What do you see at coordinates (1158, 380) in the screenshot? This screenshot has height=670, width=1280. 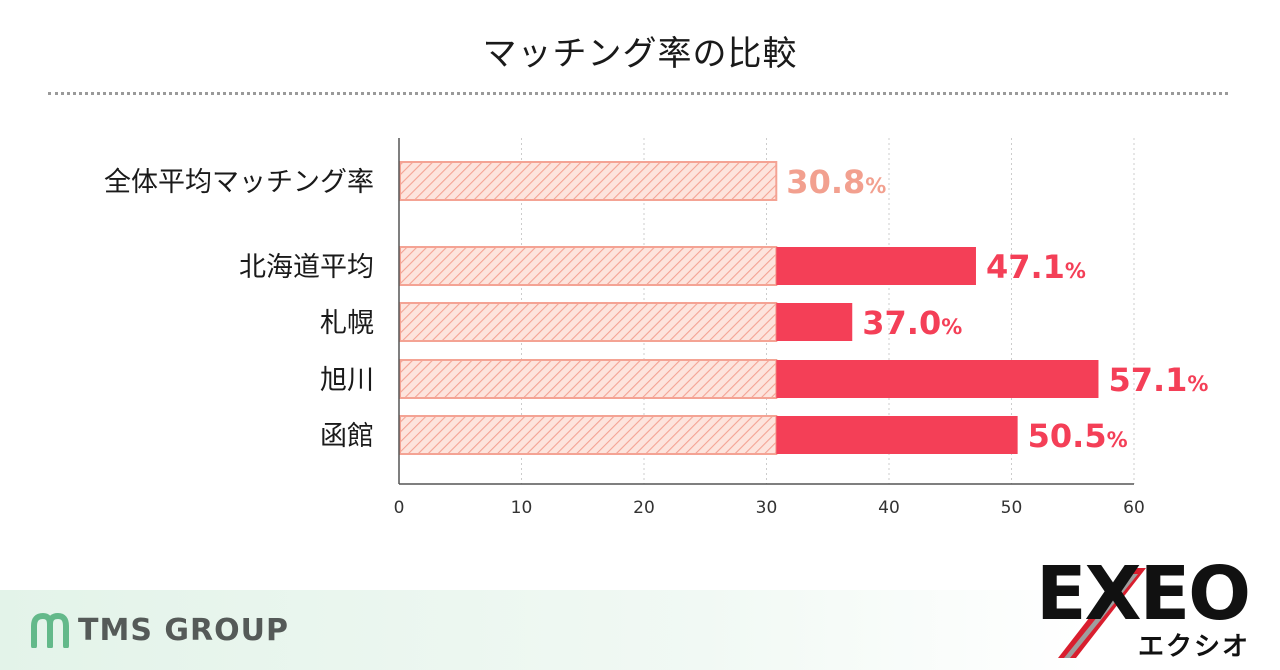 I see `value-label: 57.1%` at bounding box center [1158, 380].